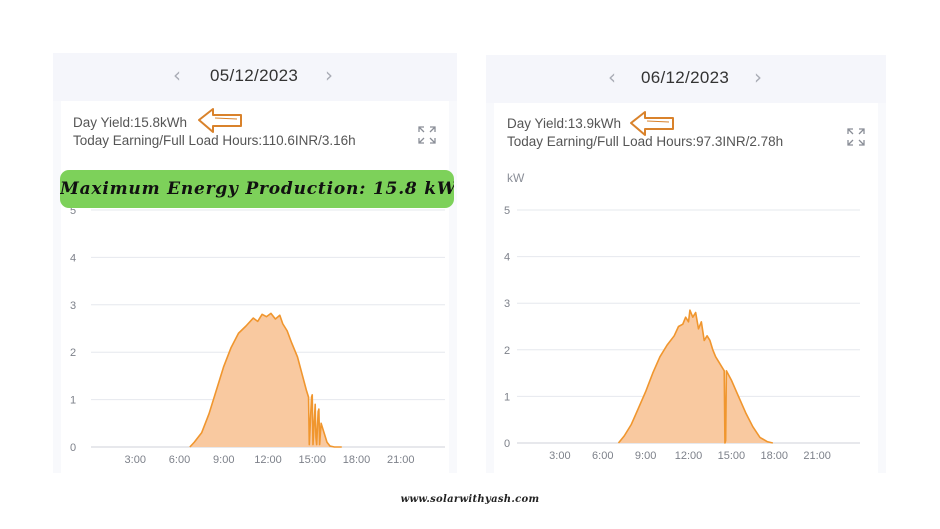 The height and width of the screenshot is (529, 940). What do you see at coordinates (516, 178) in the screenshot?
I see `y-unit-label: kW` at bounding box center [516, 178].